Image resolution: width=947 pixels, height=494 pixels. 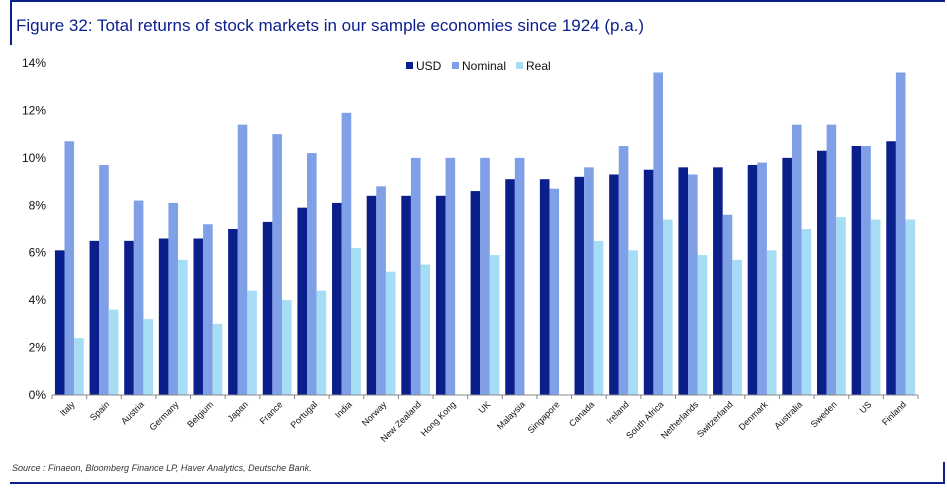 I want to click on y-axis: 0% 2% 4% 6% 8% 10% 12% 14%, so click(x=34, y=229).